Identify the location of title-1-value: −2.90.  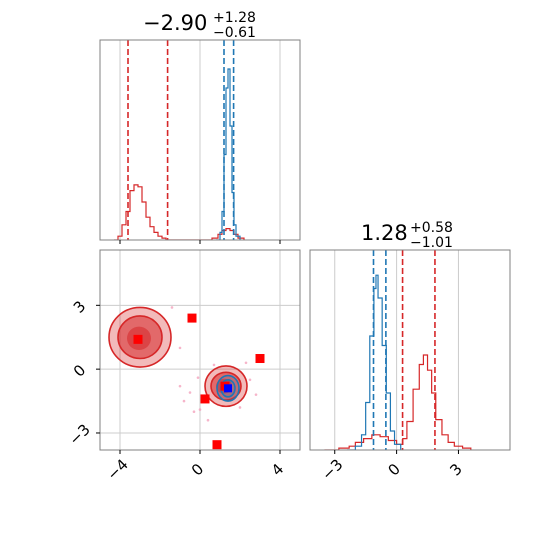
(175, 23).